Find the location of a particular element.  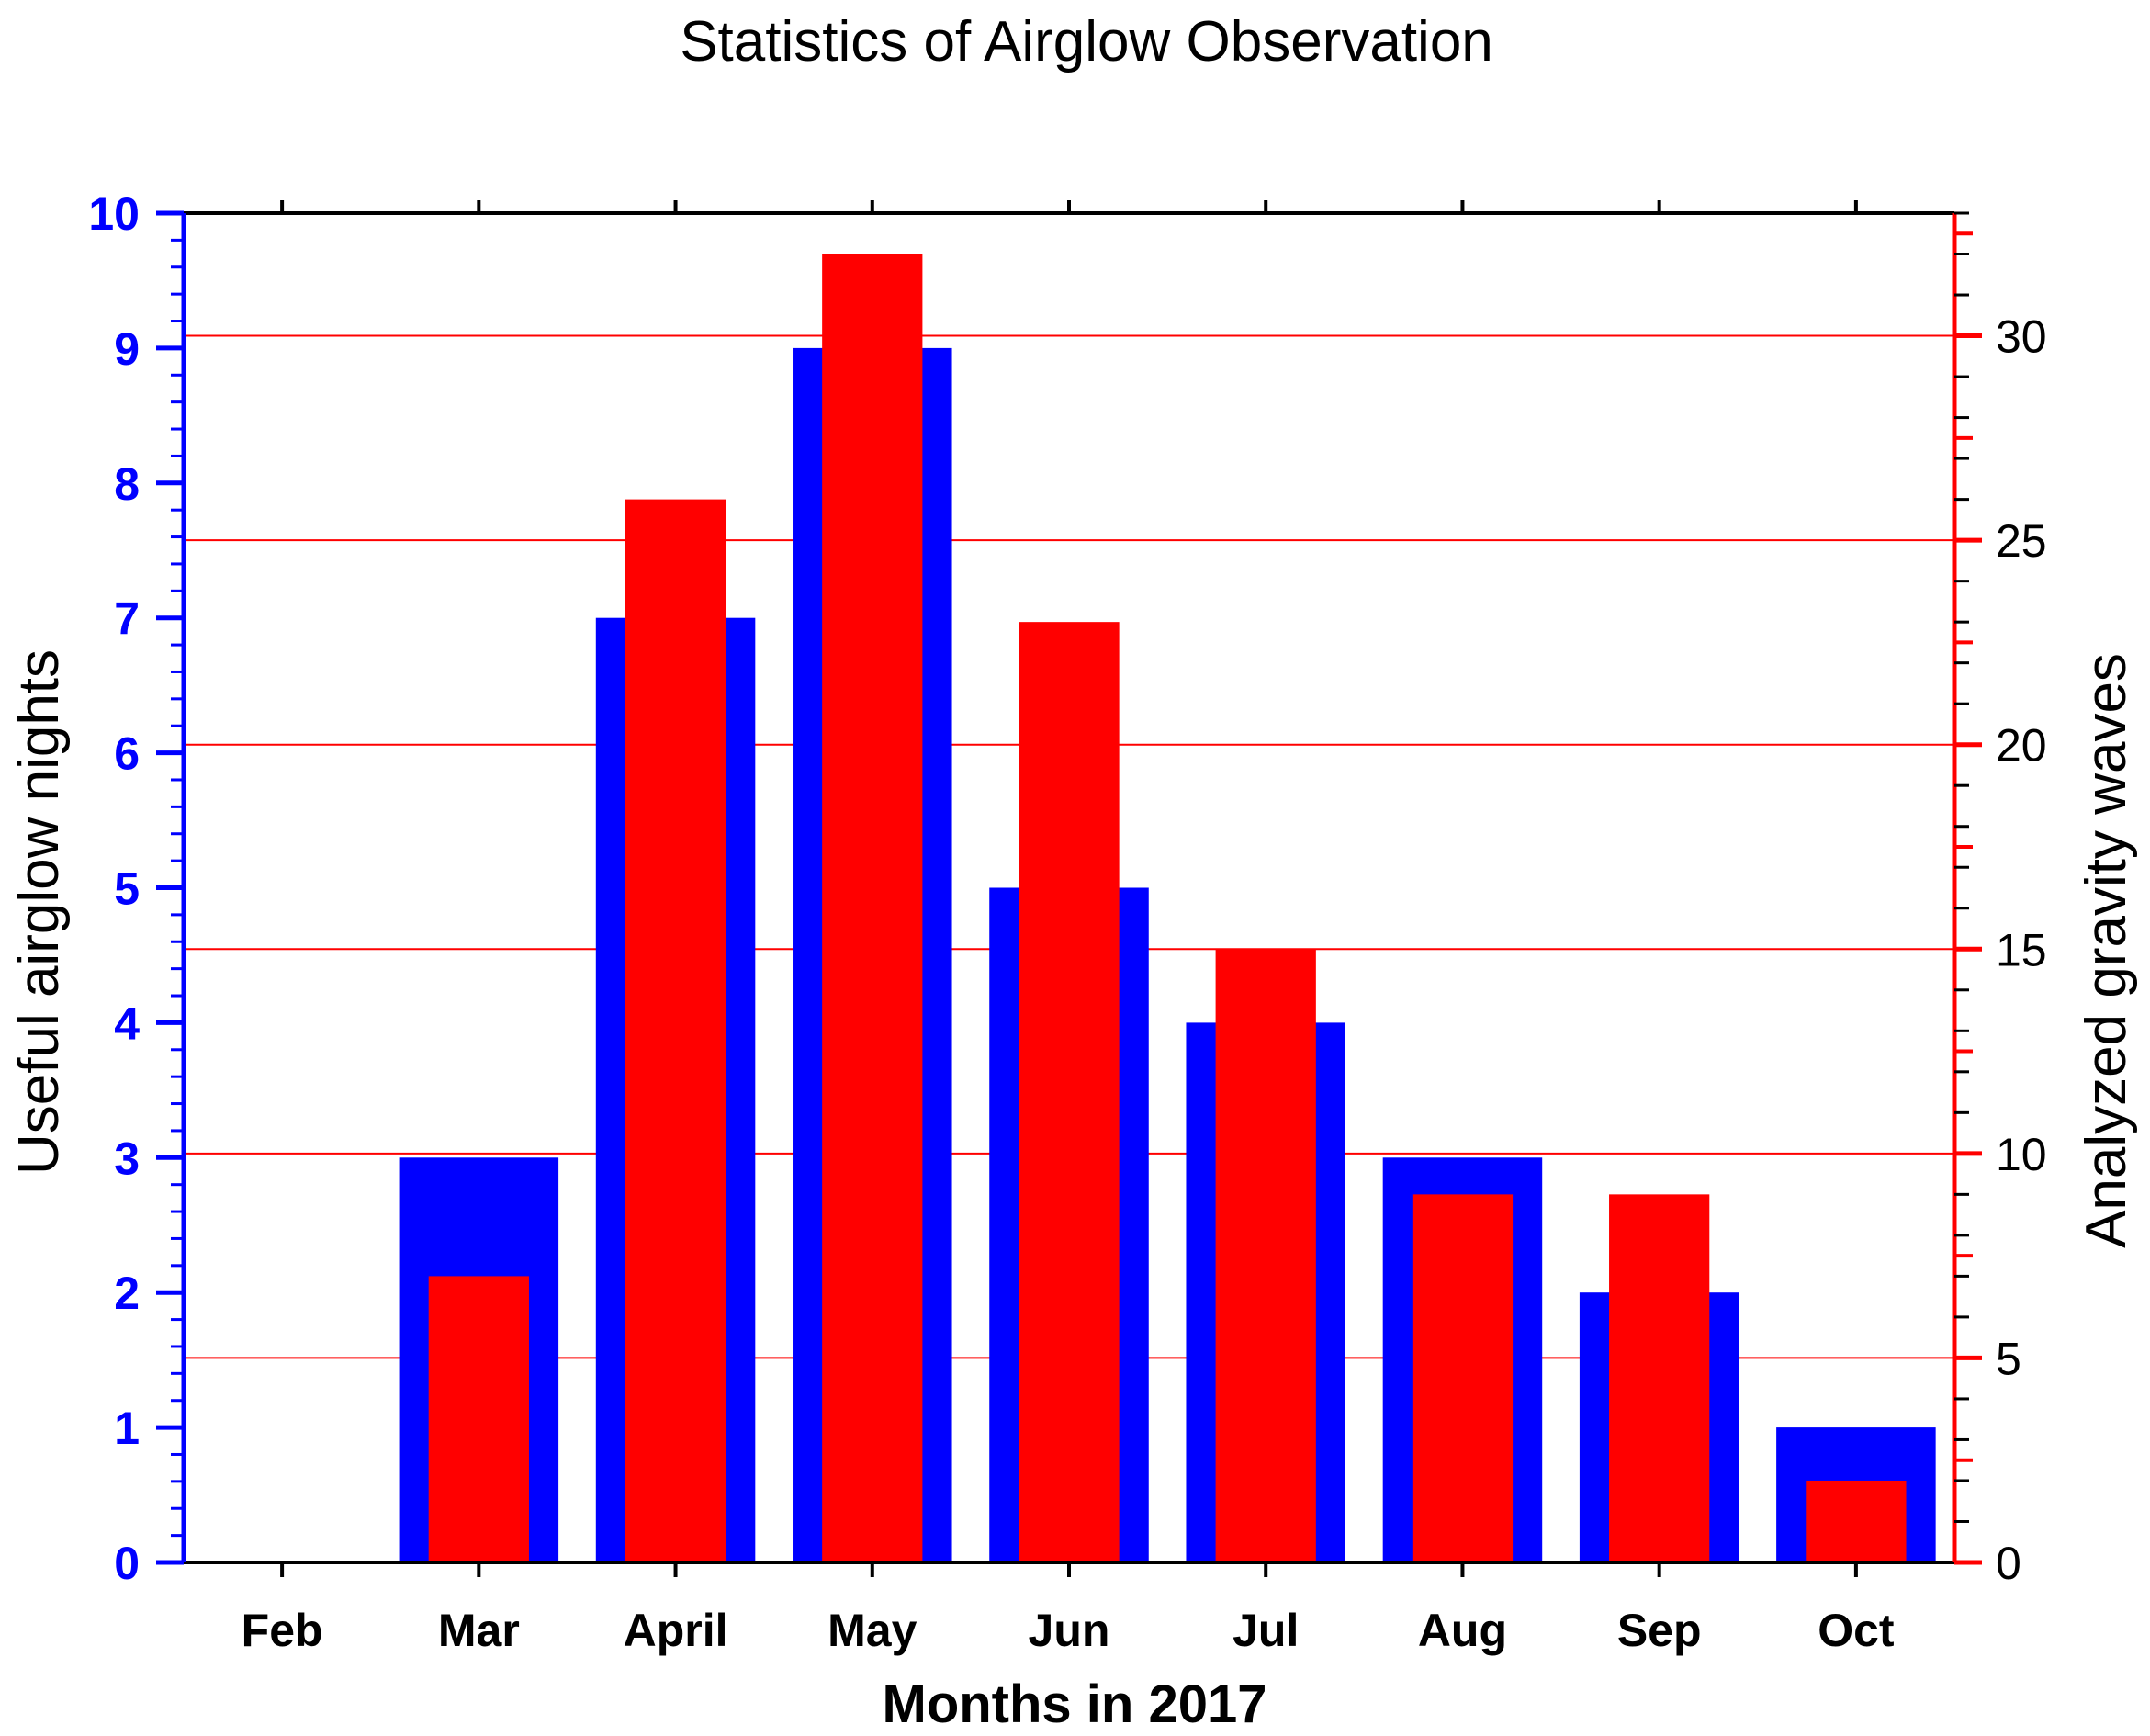

right-tick-label-5: 5 is located at coordinates (2008, 1358).